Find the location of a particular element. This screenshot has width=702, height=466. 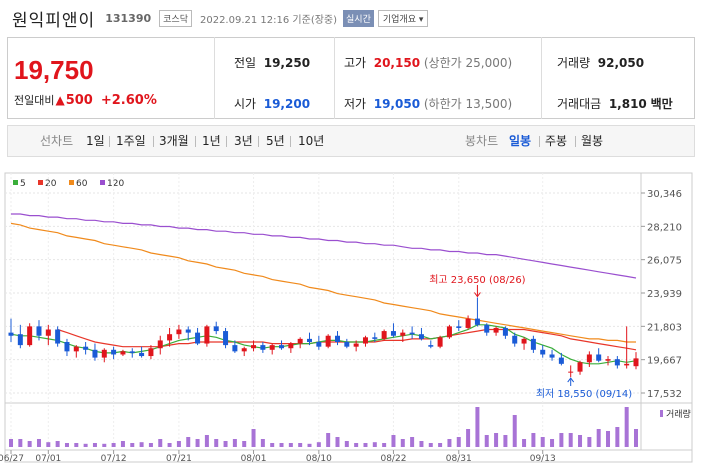

chart-toolbar: 선차트 1일 1주일 3개월 1년 3년 5년 10년 봉차트 일봉 주봉 월봉 is located at coordinates (351, 141).